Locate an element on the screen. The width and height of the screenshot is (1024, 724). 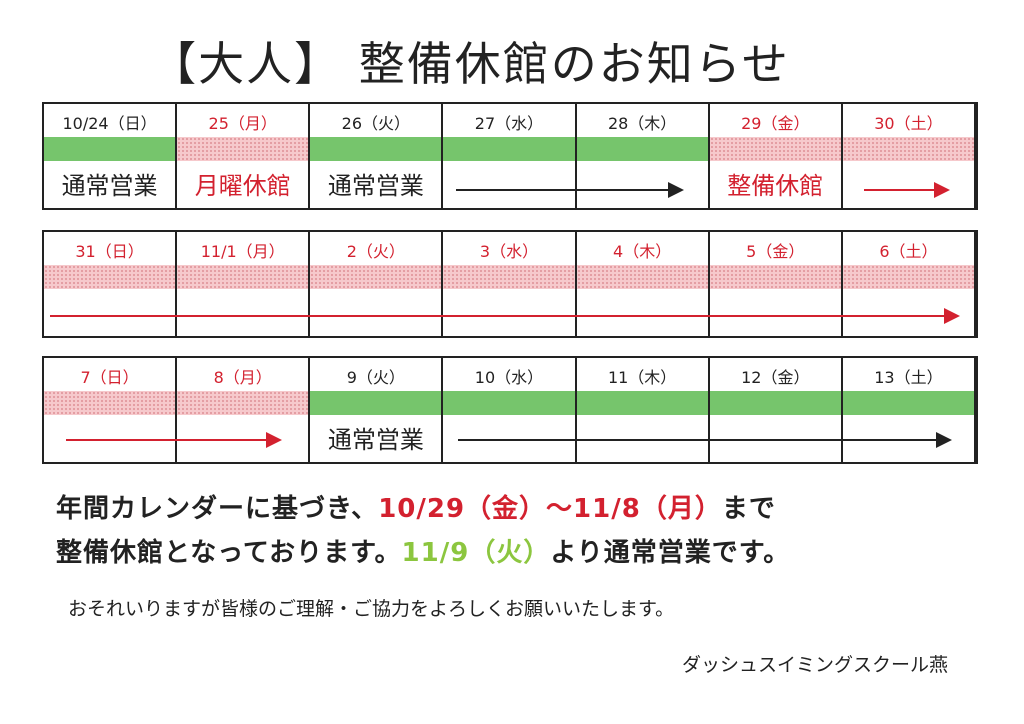
day-label: 30（土） is located at coordinates (908, 123).